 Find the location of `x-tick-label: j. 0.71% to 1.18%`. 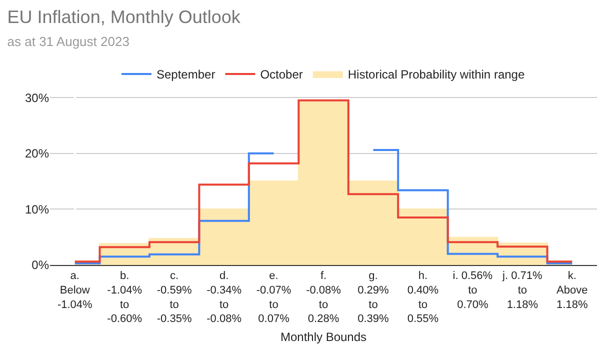

x-tick-label: j. 0.71% to 1.18% is located at coordinates (522, 290).